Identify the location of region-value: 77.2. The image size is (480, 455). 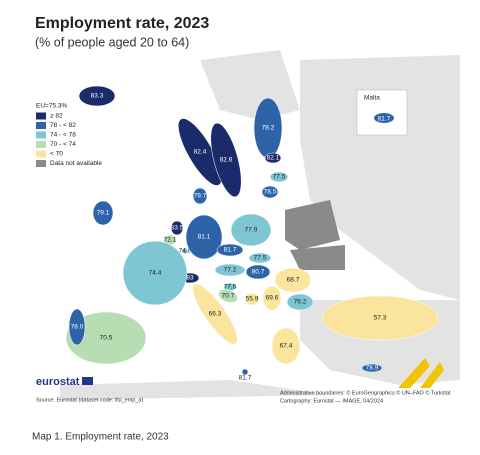
(230, 270).